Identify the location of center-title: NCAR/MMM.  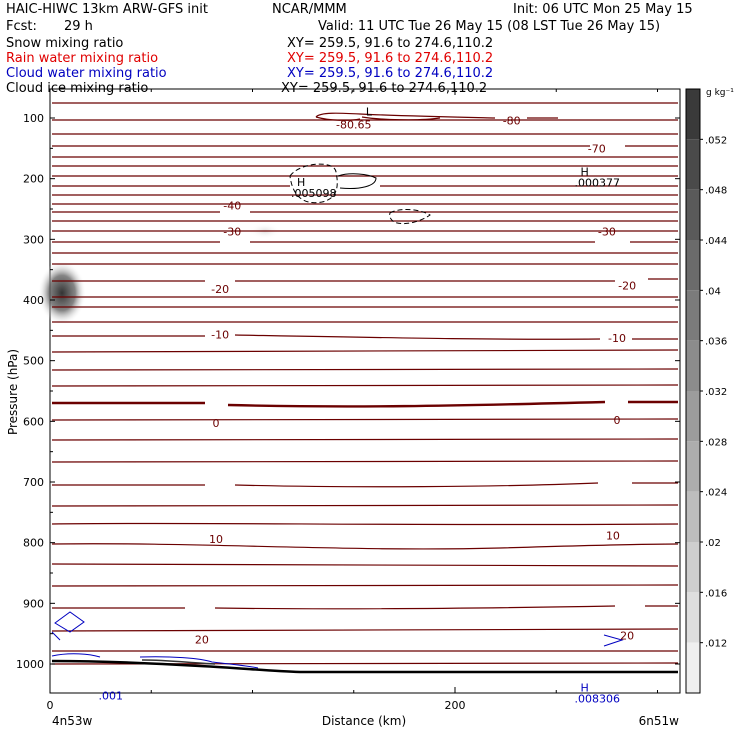
(309, 9).